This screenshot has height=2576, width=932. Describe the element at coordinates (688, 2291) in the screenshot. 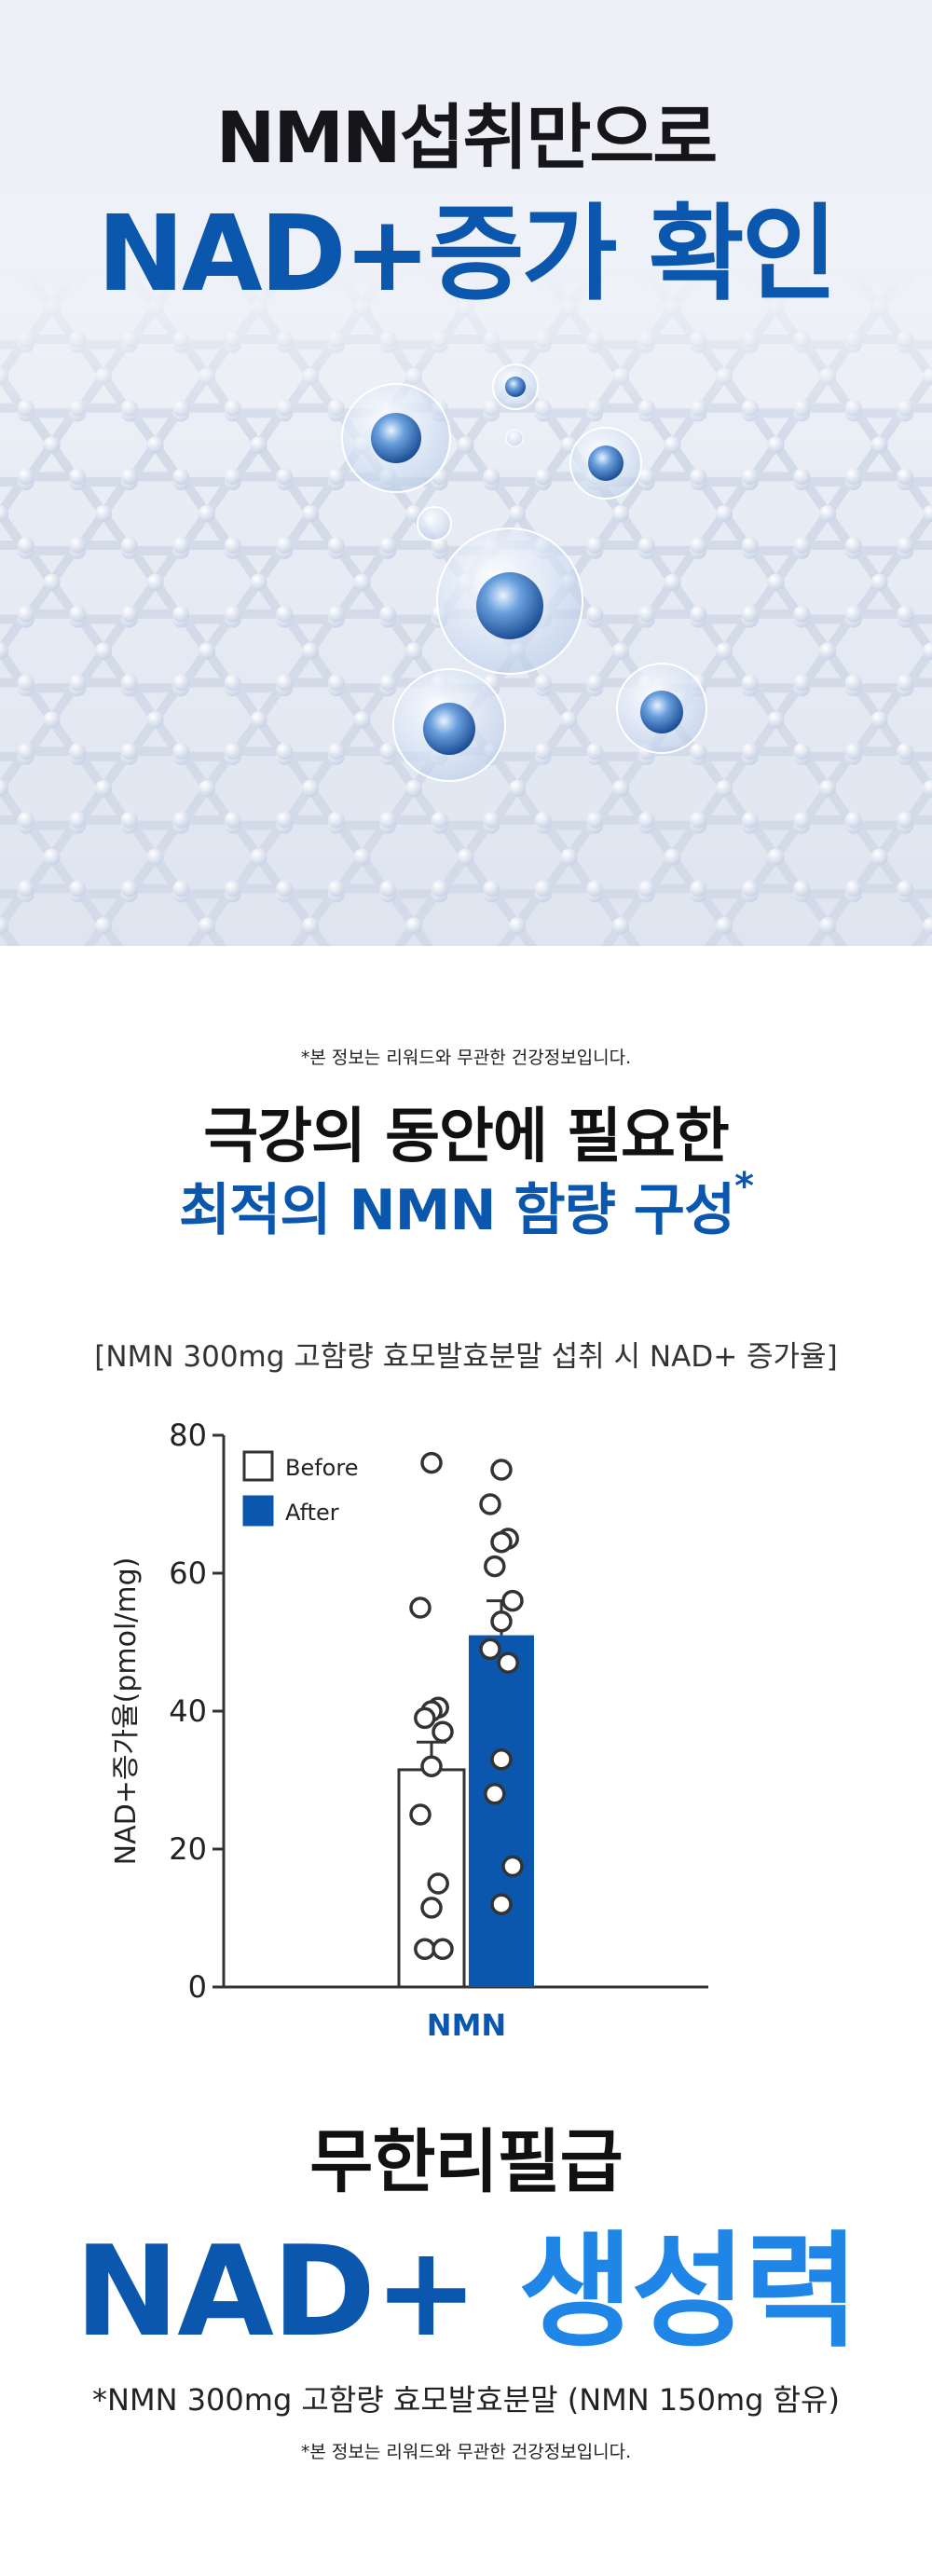

I see `closing-generation-text: 생성력` at that location.